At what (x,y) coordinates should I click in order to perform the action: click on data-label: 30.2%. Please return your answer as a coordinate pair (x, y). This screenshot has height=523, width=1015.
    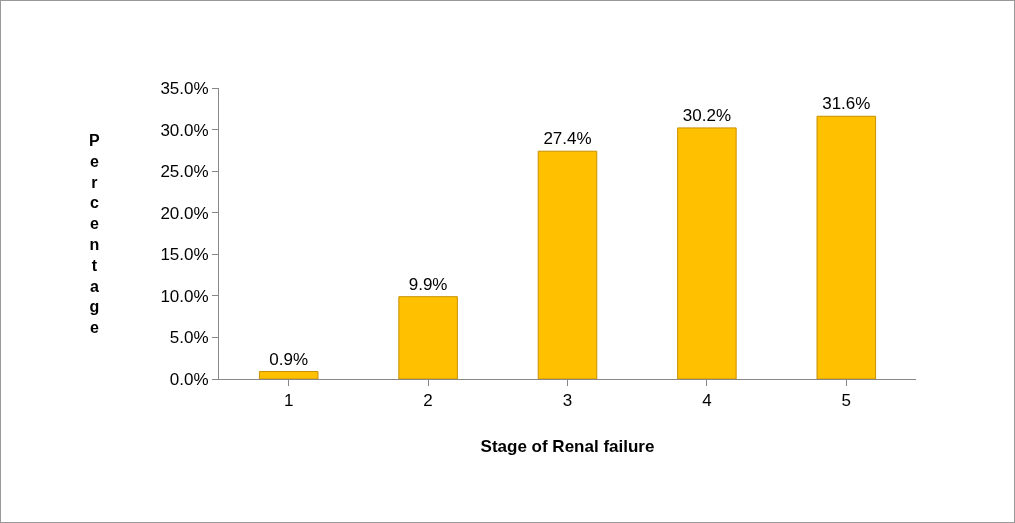
    Looking at the image, I should click on (706, 115).